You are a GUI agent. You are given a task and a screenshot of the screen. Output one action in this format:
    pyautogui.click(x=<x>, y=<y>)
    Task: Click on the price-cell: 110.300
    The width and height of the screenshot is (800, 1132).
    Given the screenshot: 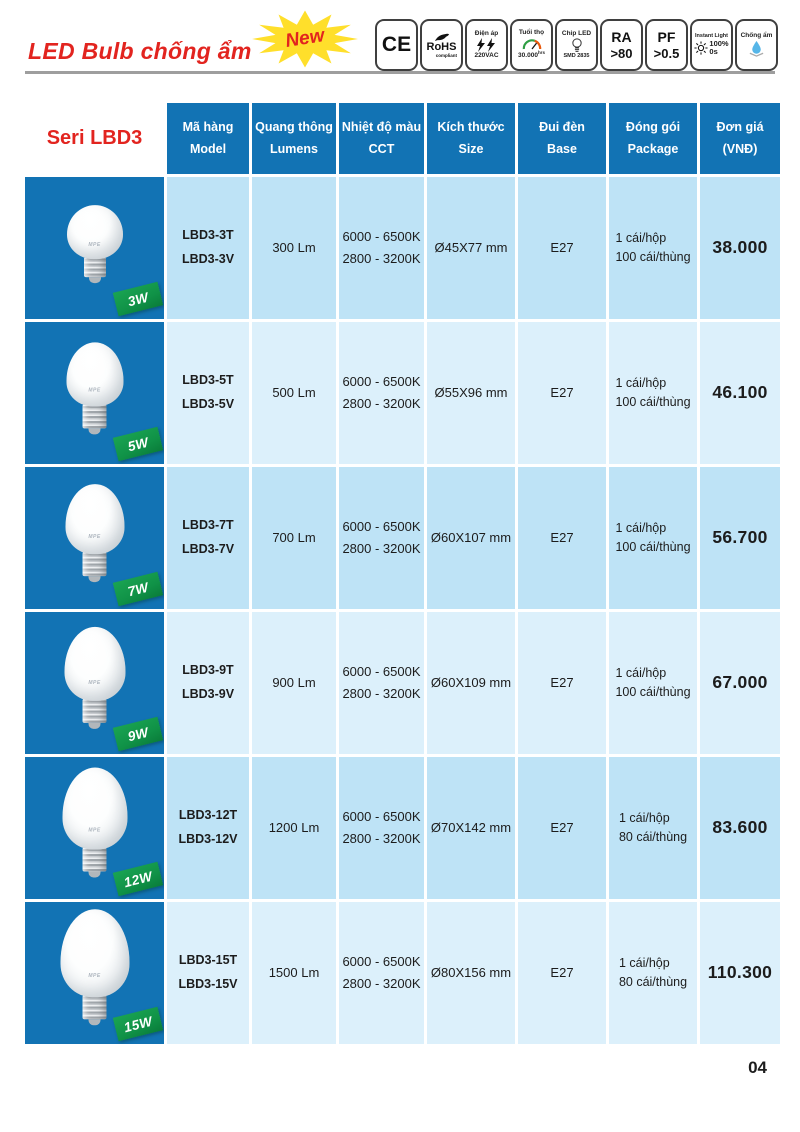 What is the action you would take?
    pyautogui.click(x=740, y=973)
    